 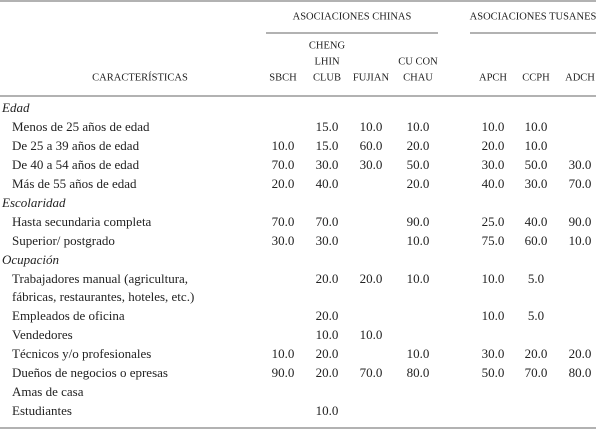 What do you see at coordinates (493, 240) in the screenshot?
I see `cell-value: 75.0` at bounding box center [493, 240].